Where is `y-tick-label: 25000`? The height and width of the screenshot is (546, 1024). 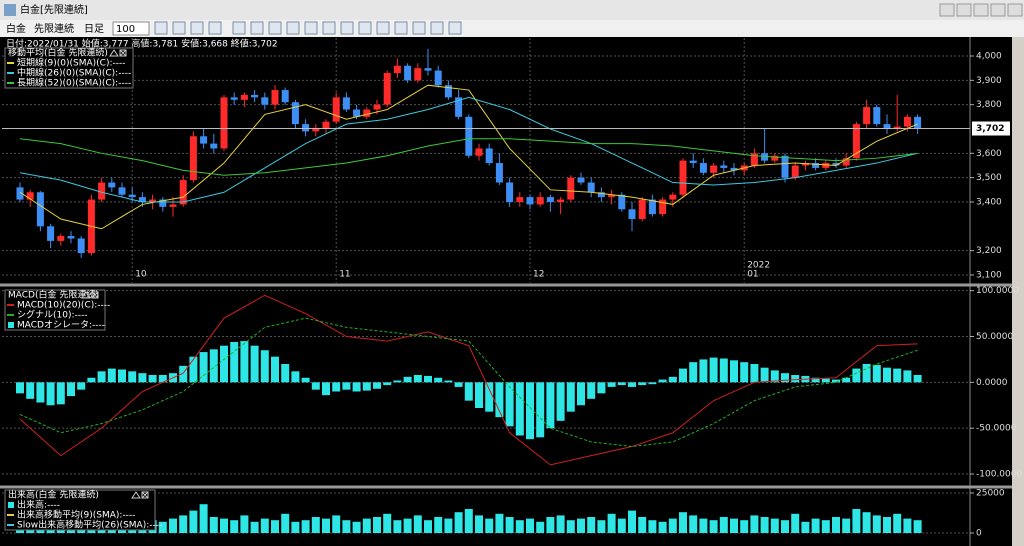
y-tick-label: 25000 is located at coordinates (990, 494).